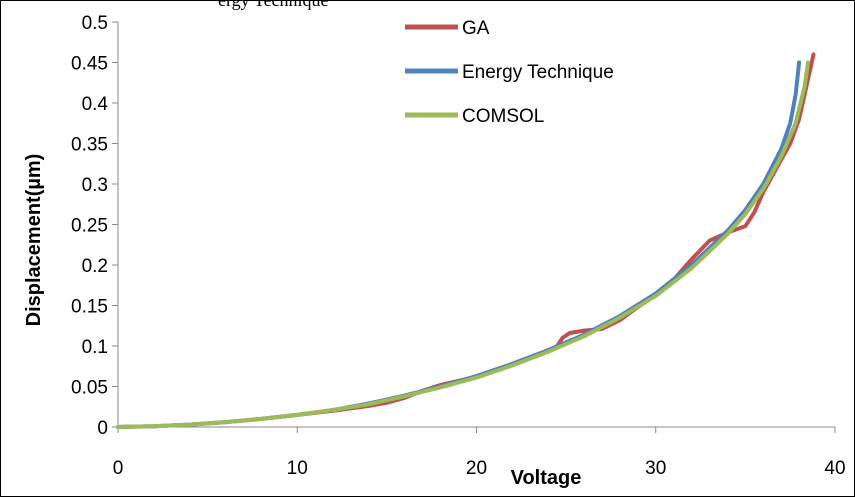  I want to click on x-tick-label: 30, so click(655, 468).